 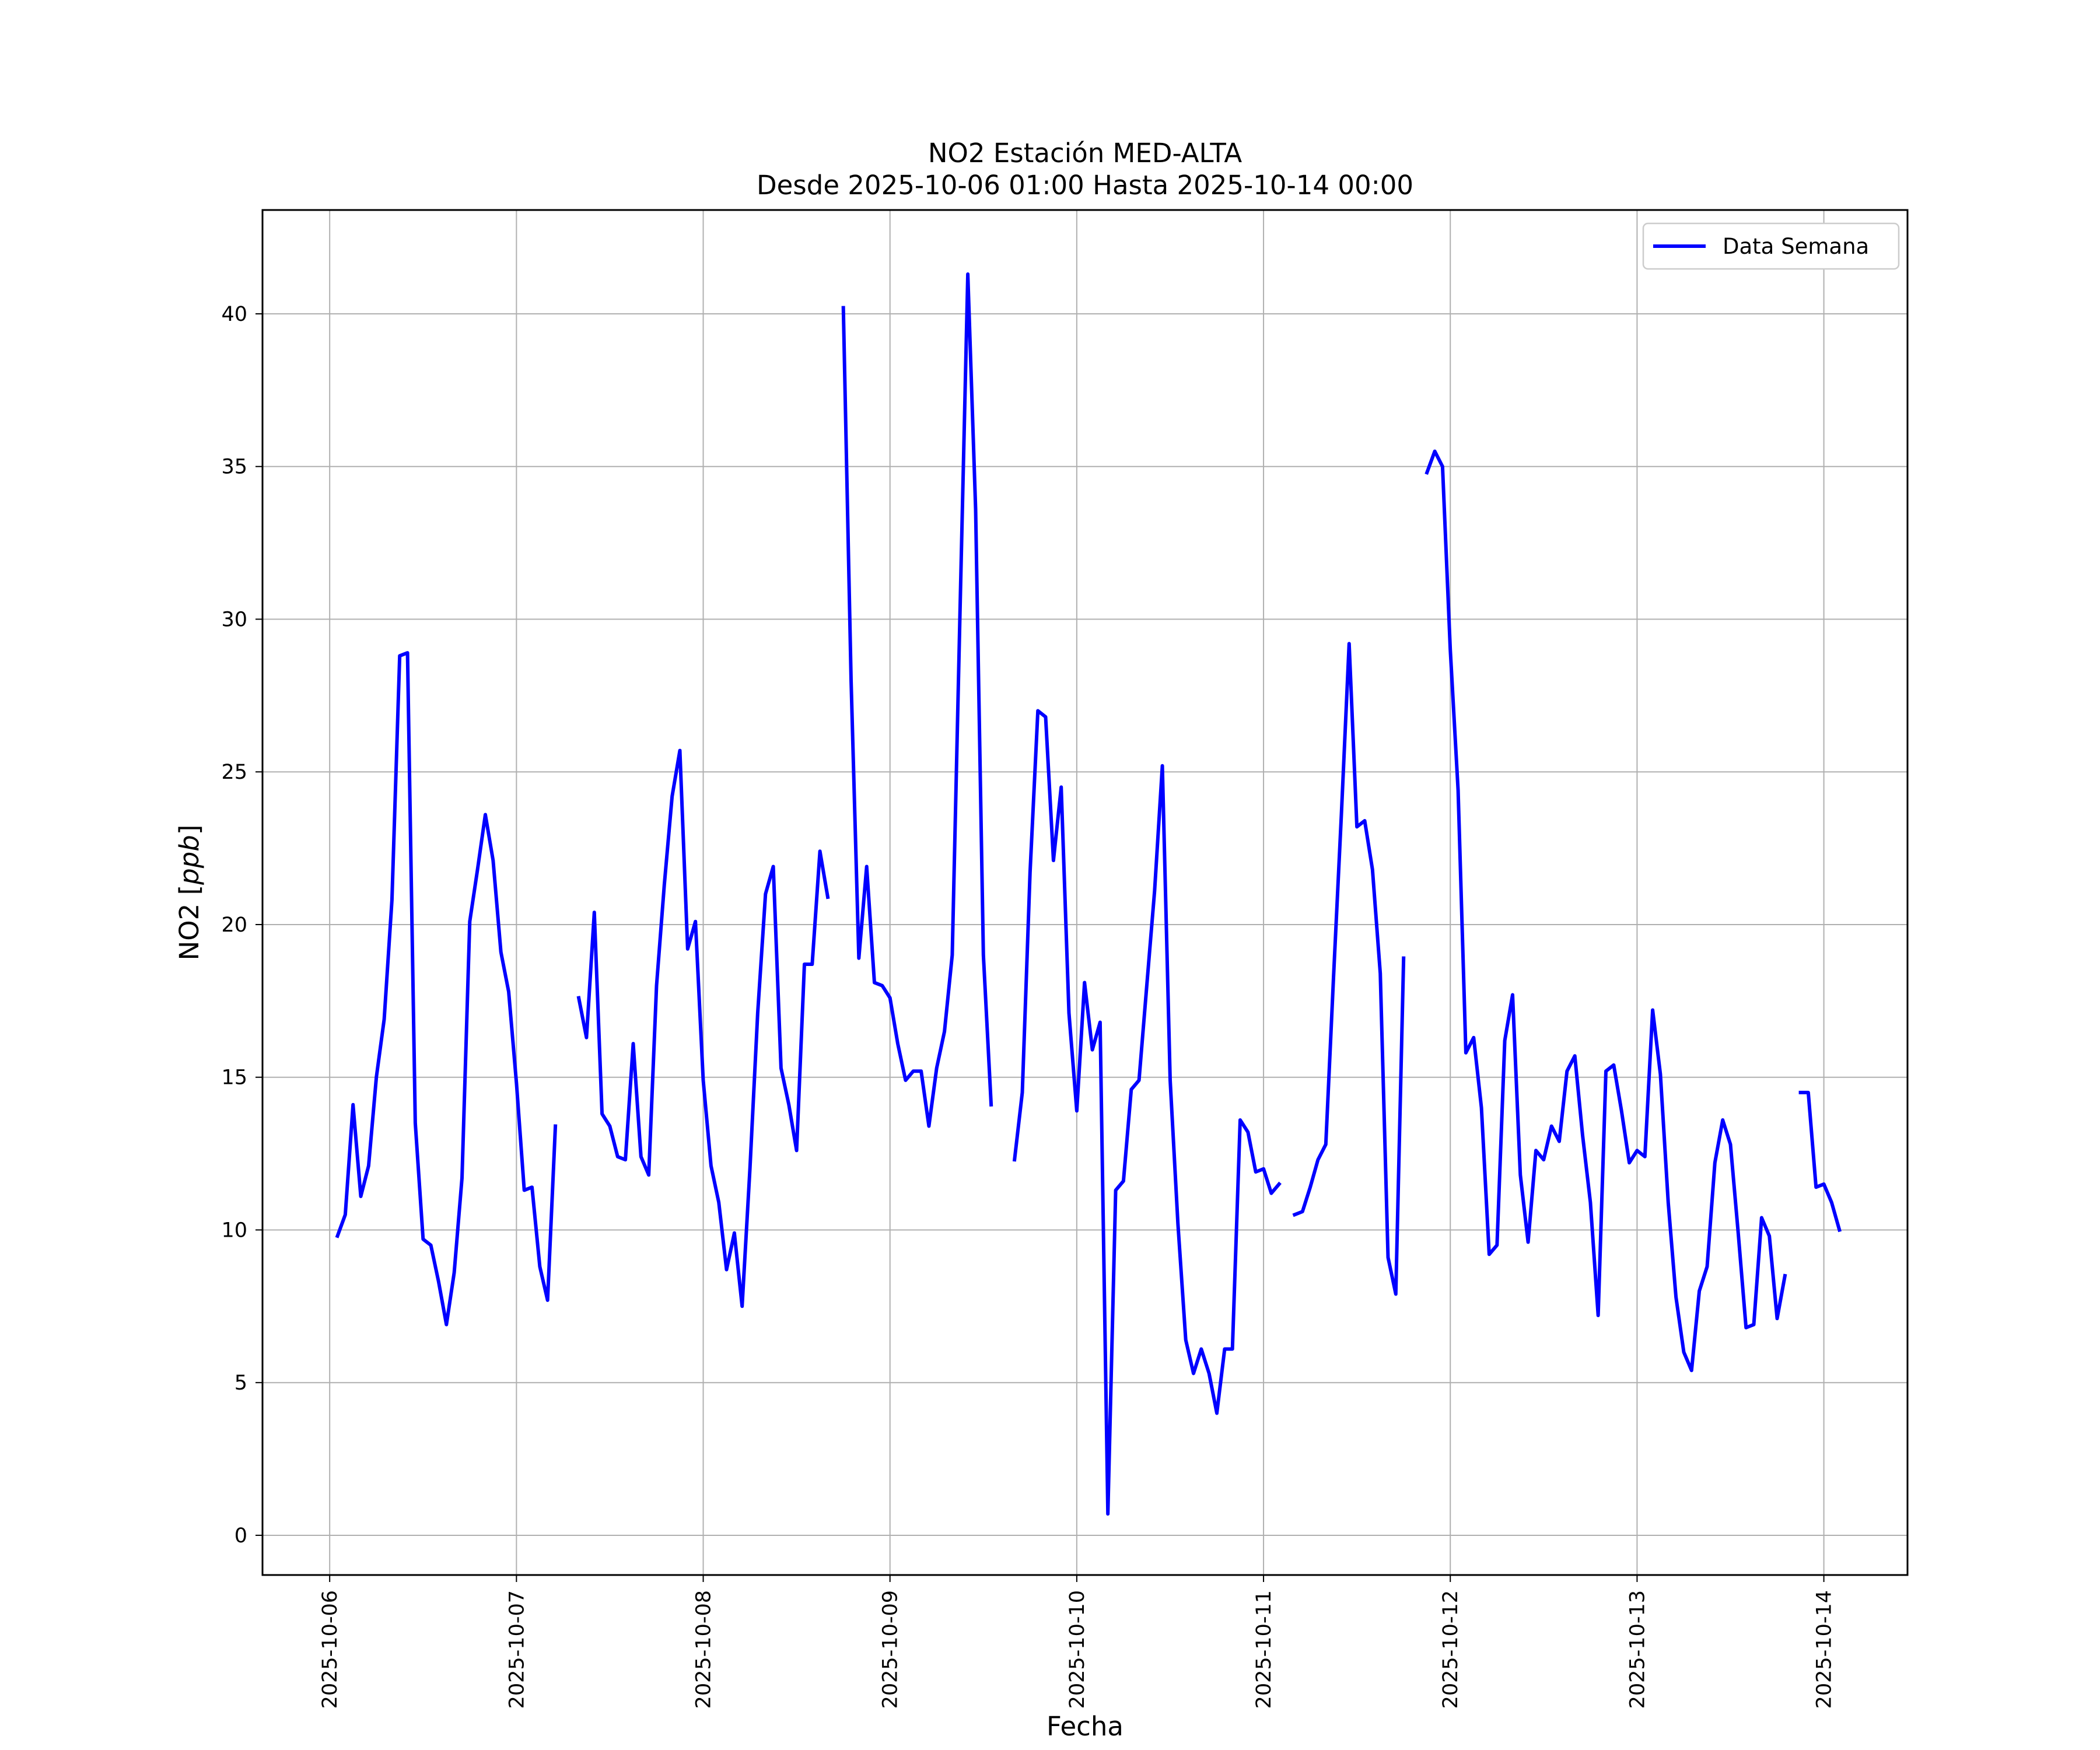 What do you see at coordinates (890, 1650) in the screenshot?
I see `x-tick-label: 2025-10-09` at bounding box center [890, 1650].